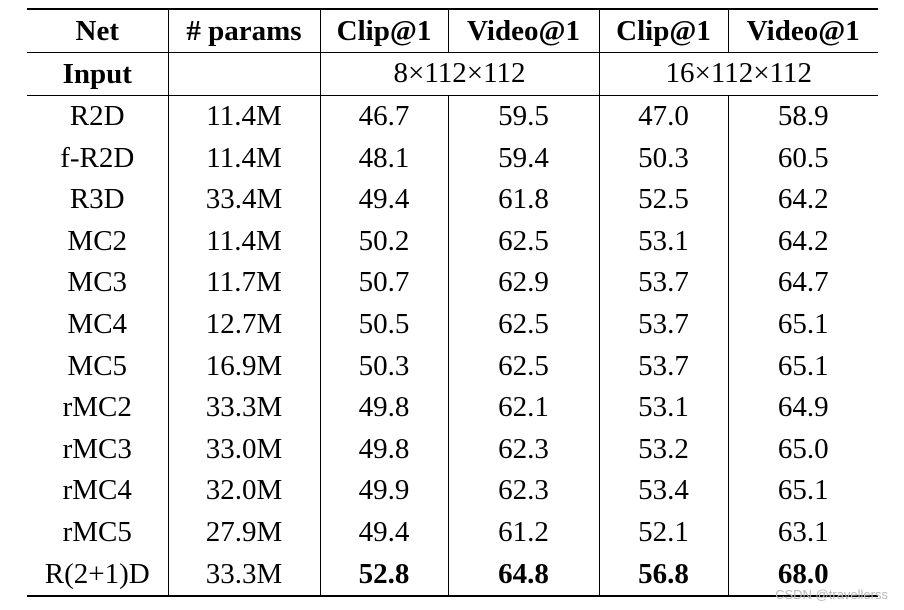  What do you see at coordinates (383, 324) in the screenshot?
I see `cell-clip-8: 50.5` at bounding box center [383, 324].